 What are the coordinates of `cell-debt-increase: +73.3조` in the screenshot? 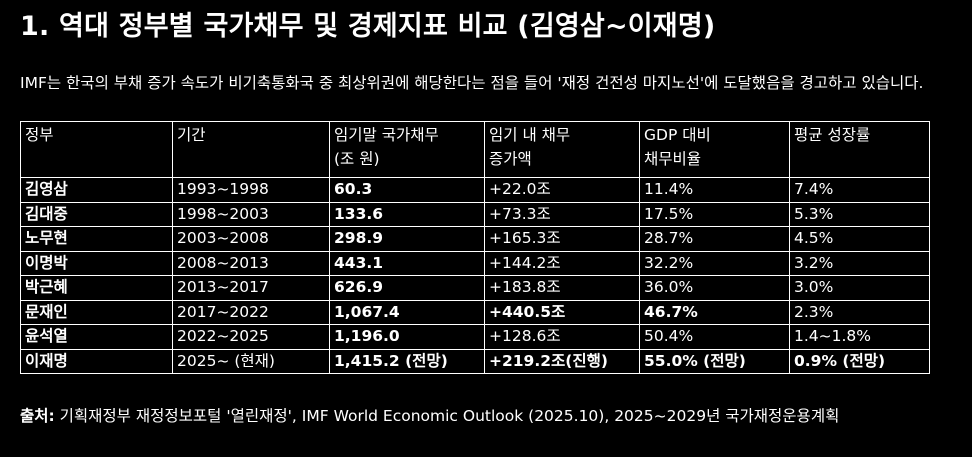 It's located at (562, 214).